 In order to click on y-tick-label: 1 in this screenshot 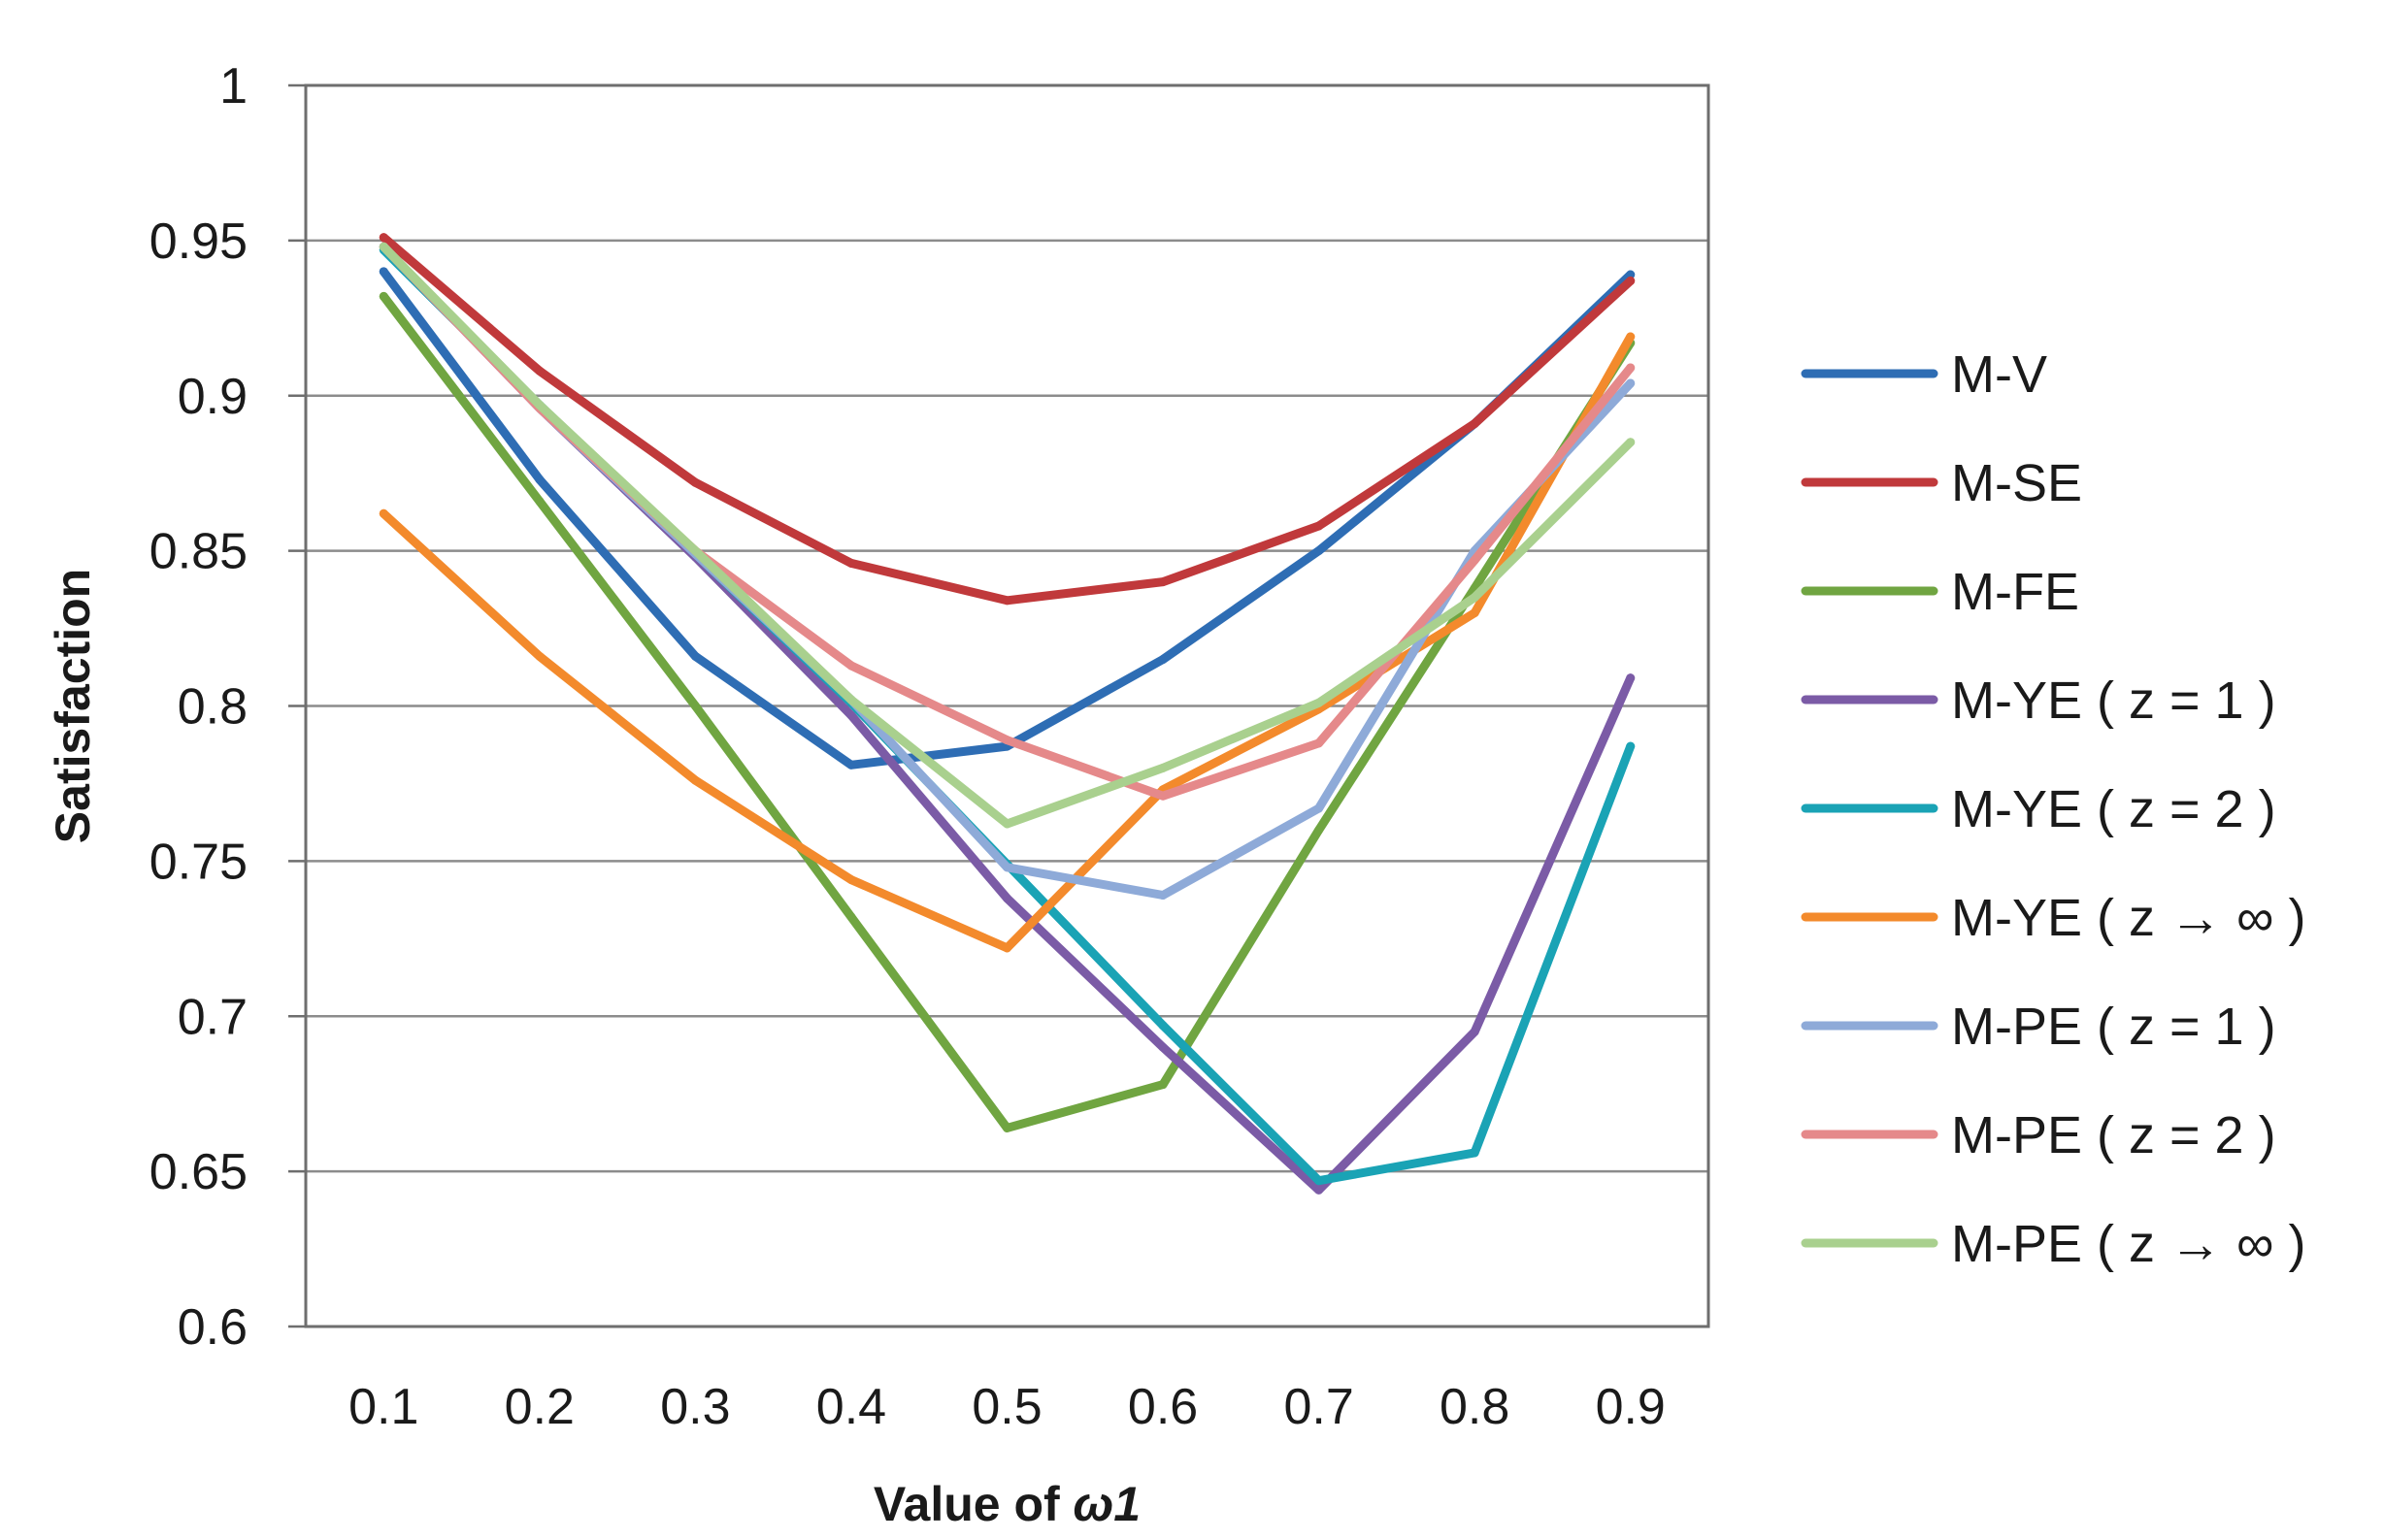, I will do `click(233, 87)`.